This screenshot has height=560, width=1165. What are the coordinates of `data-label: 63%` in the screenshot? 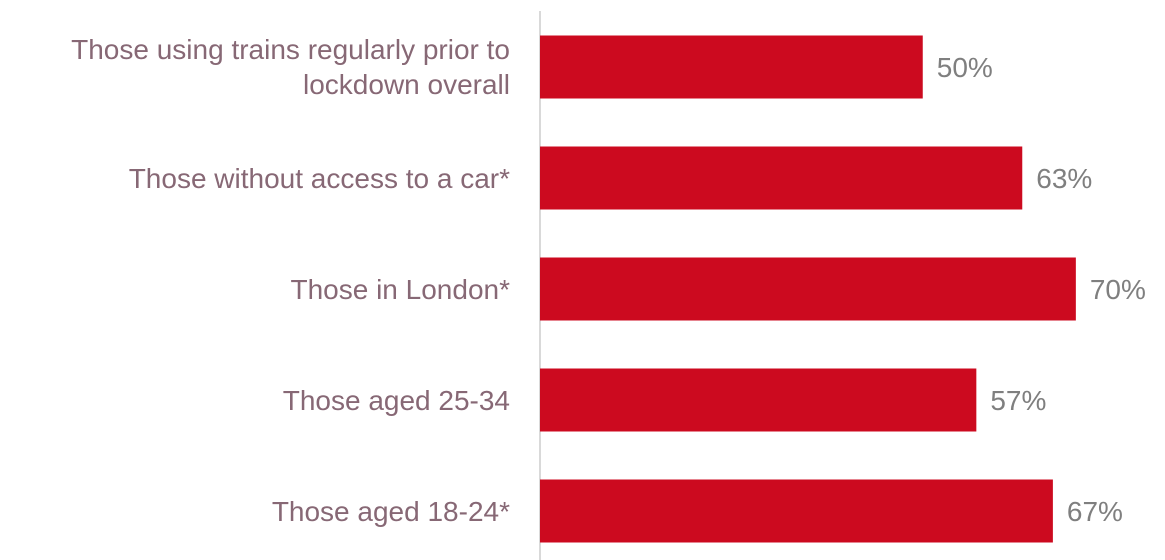 It's located at (1064, 178).